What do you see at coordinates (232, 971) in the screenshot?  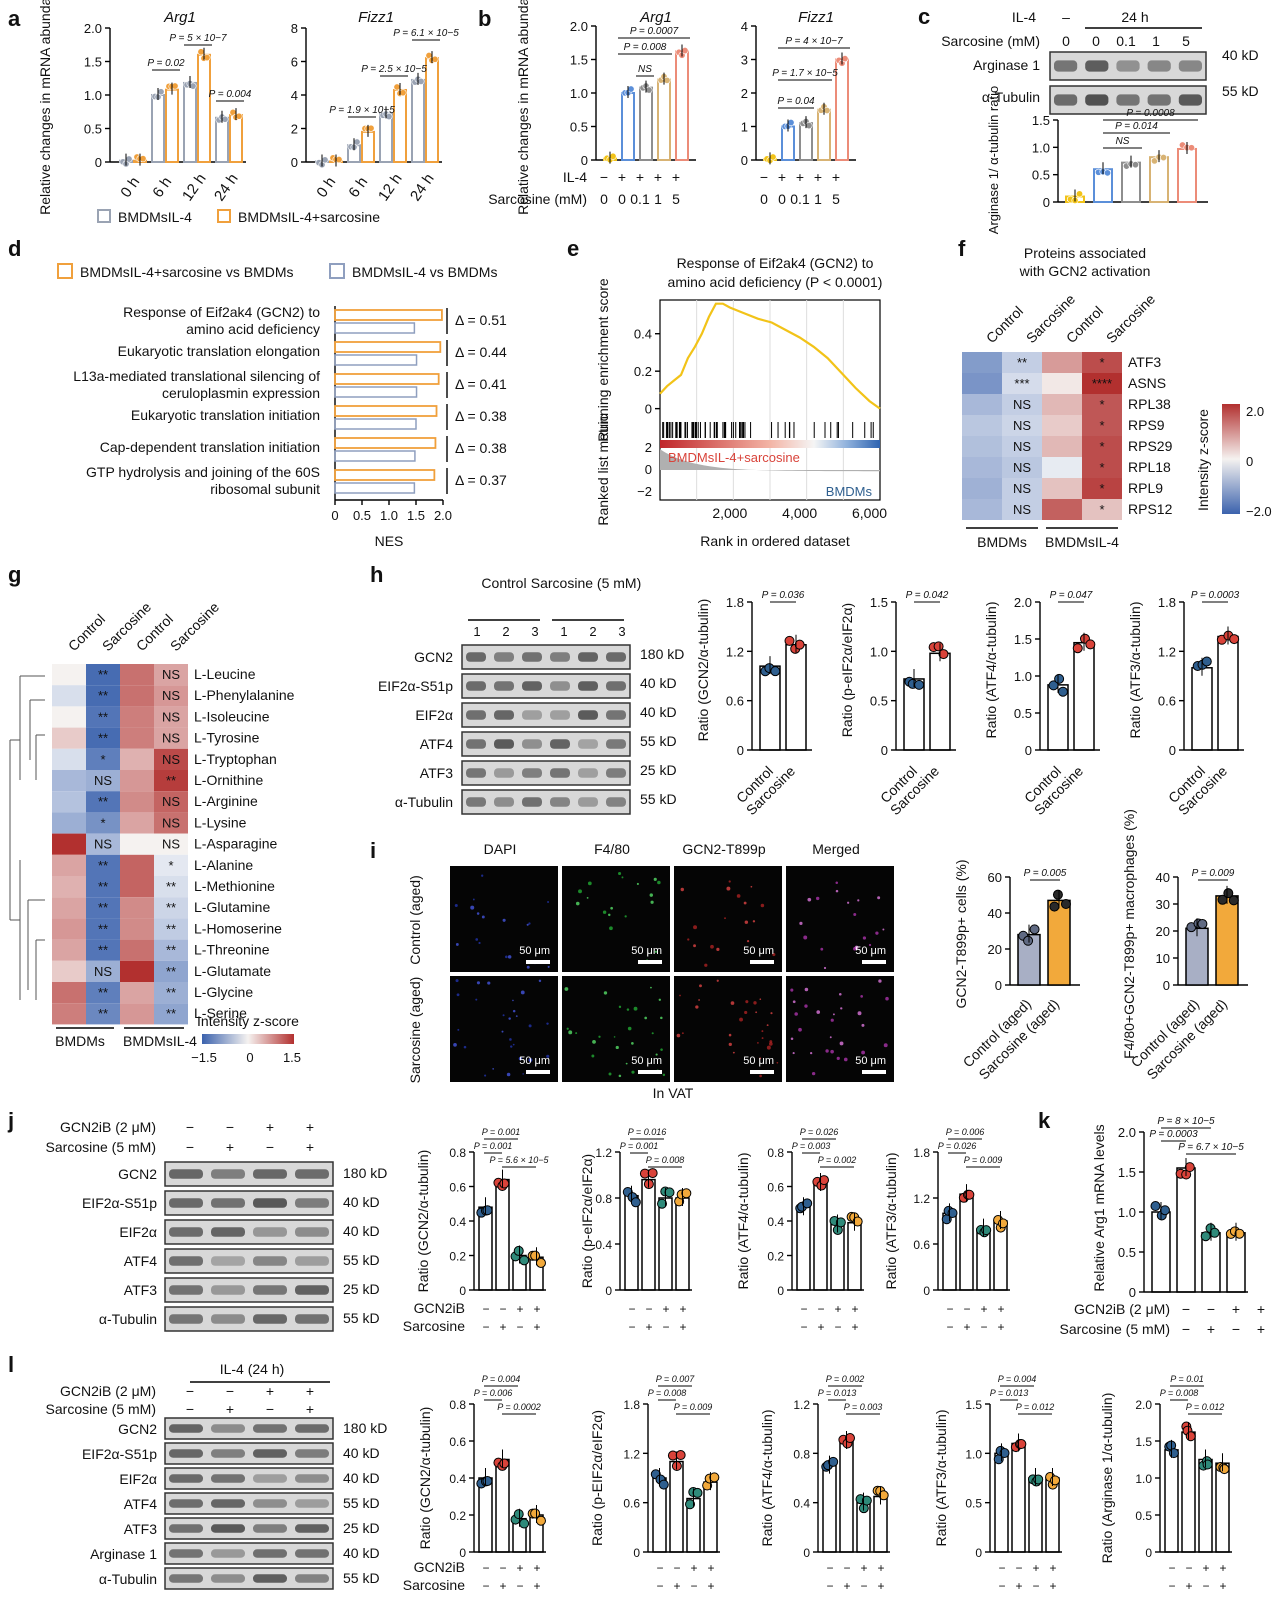 I see `panel-g-row-label: L-Glutamate` at bounding box center [232, 971].